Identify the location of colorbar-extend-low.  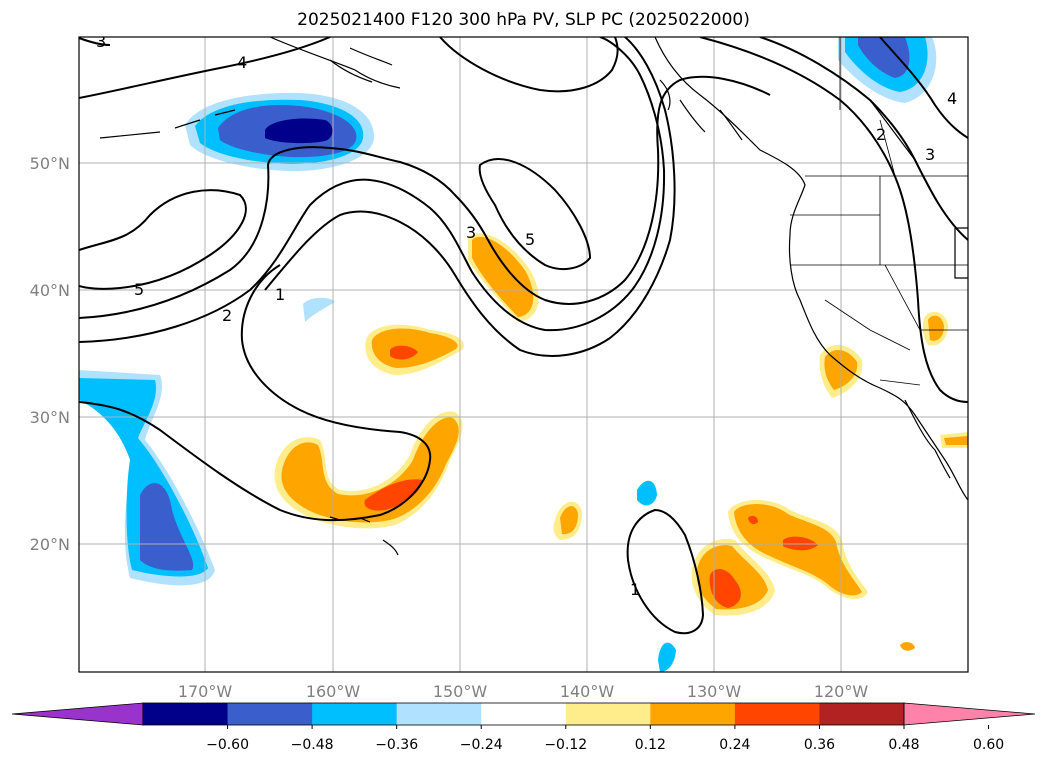
(77, 714).